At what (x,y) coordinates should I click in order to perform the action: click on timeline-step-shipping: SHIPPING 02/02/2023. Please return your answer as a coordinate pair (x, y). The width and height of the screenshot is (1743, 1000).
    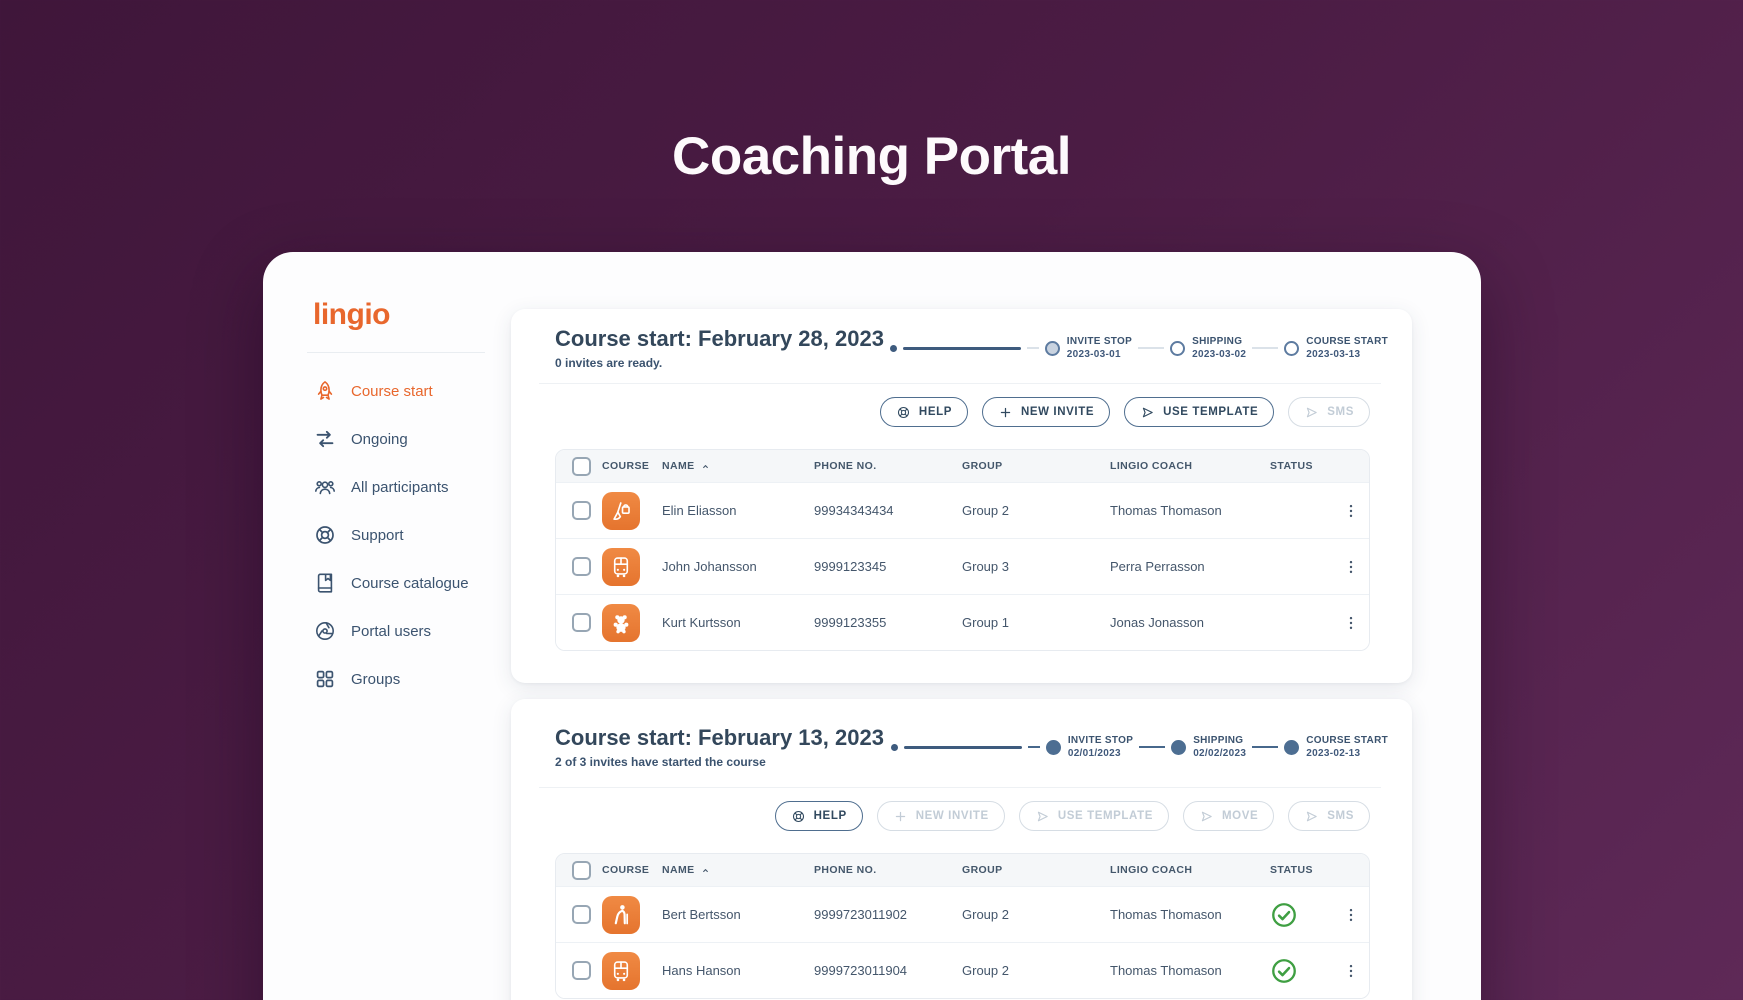
    Looking at the image, I should click on (1189, 747).